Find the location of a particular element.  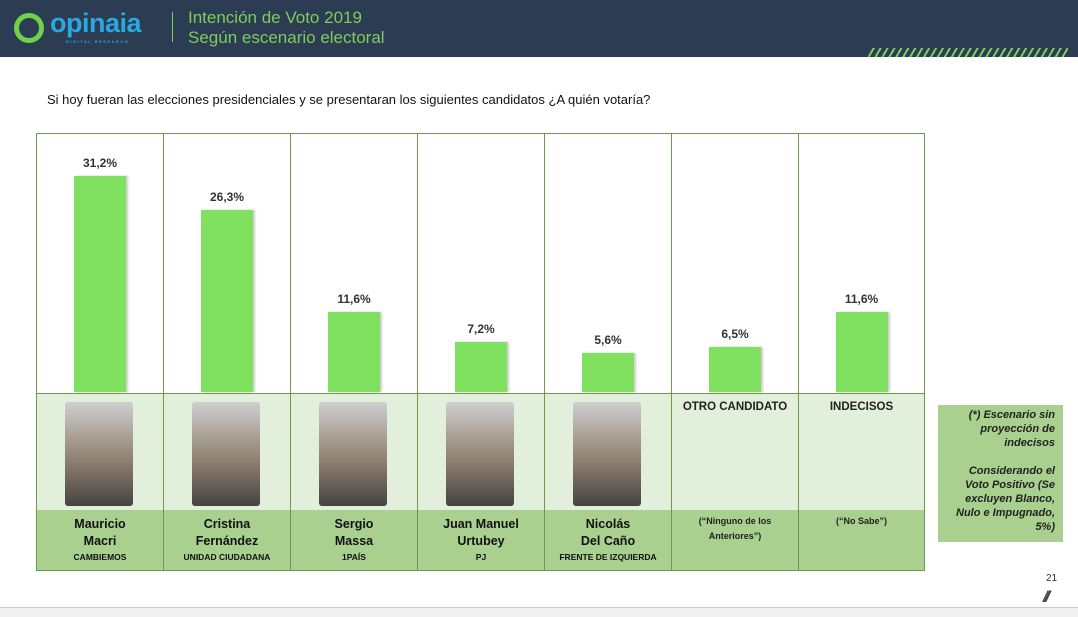

name-line2: Macri is located at coordinates (100, 541).